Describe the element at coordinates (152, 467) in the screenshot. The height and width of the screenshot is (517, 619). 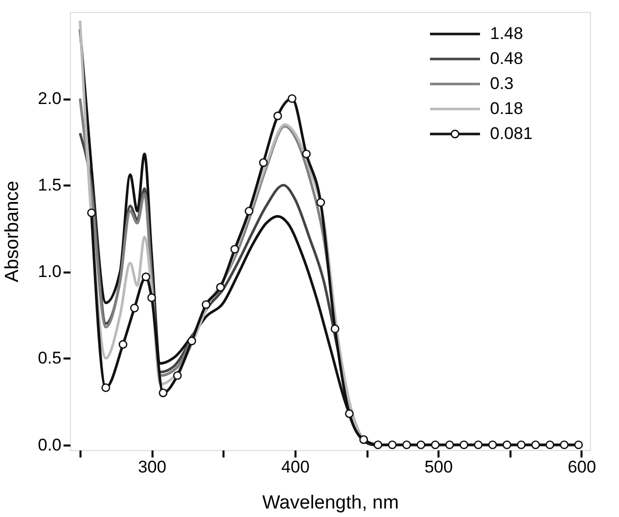
I see `x-tick-label: 300` at that location.